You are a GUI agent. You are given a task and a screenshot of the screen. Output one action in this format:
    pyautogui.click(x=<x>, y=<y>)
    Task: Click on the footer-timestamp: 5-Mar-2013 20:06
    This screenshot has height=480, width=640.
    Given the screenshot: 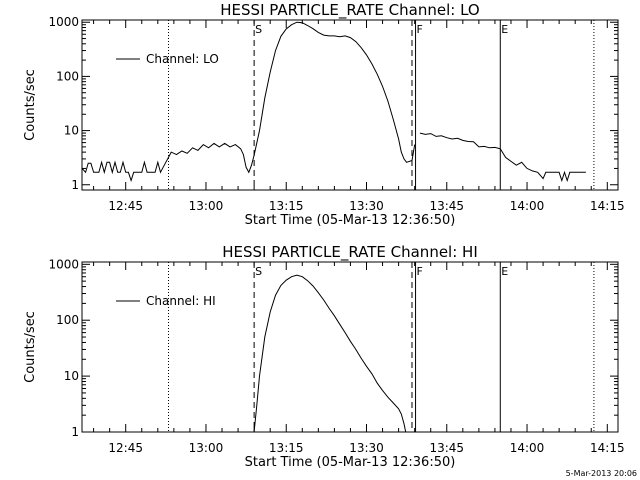 What is the action you would take?
    pyautogui.click(x=601, y=473)
    